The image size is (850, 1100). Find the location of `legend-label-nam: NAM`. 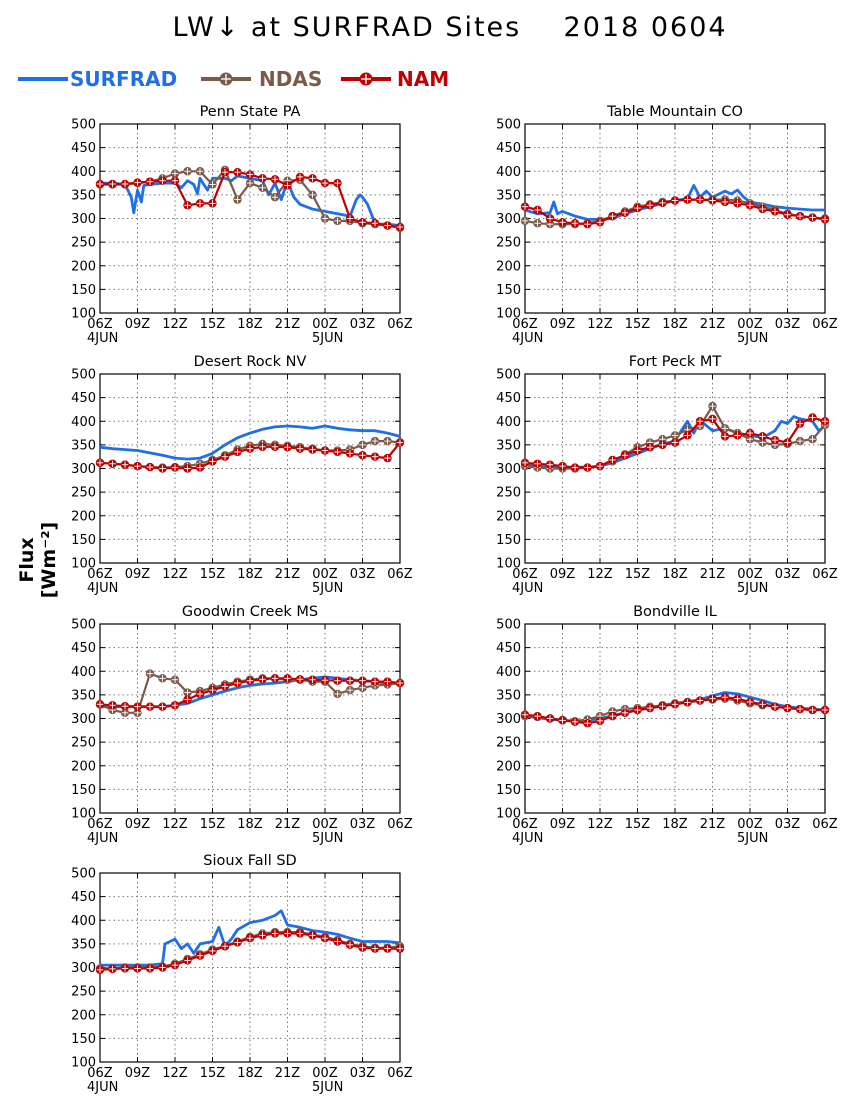

legend-label-nam: NAM is located at coordinates (423, 79).